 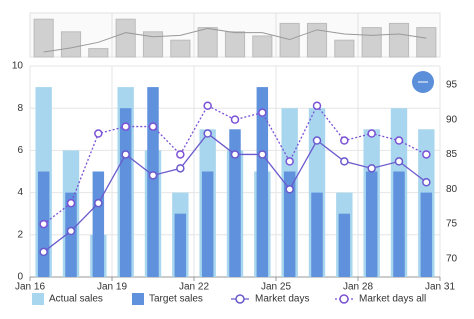 What do you see at coordinates (20, 234) in the screenshot?
I see `y-tick-label: 2` at bounding box center [20, 234].